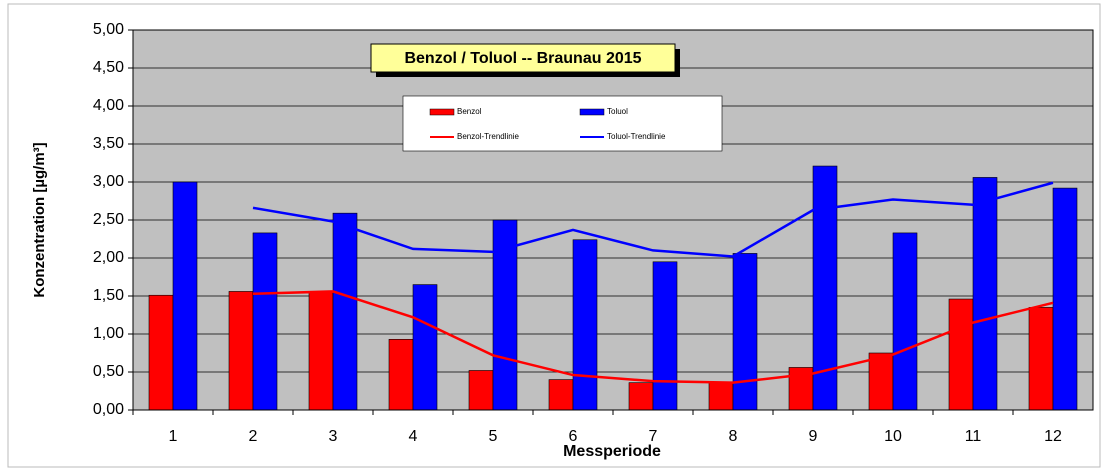 The height and width of the screenshot is (473, 1108). I want to click on y-tick-label: 5,00, so click(108, 29).